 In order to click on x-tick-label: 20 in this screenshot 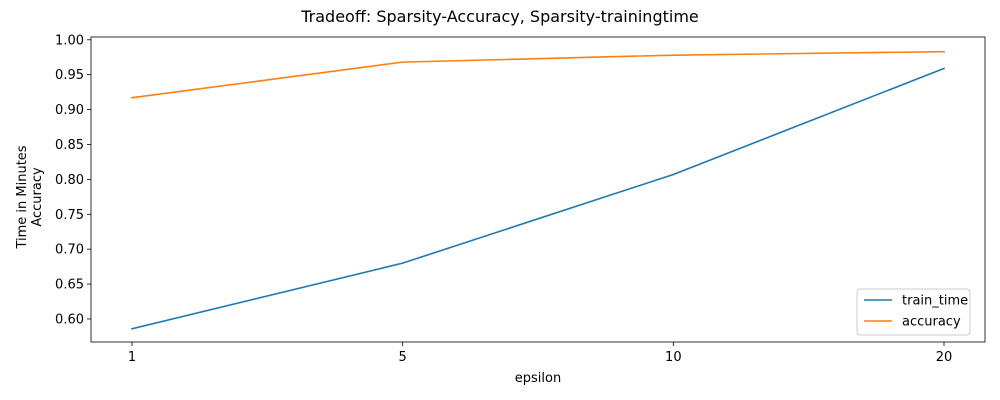, I will do `click(944, 357)`.